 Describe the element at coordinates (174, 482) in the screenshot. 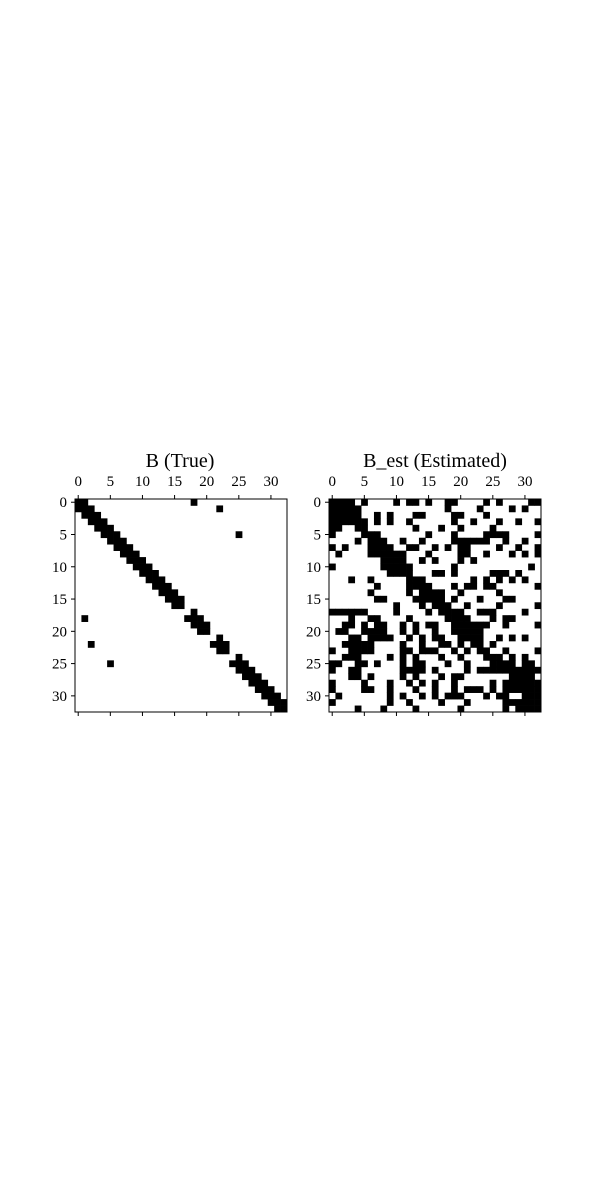

I see `x-tick-label: 15` at that location.